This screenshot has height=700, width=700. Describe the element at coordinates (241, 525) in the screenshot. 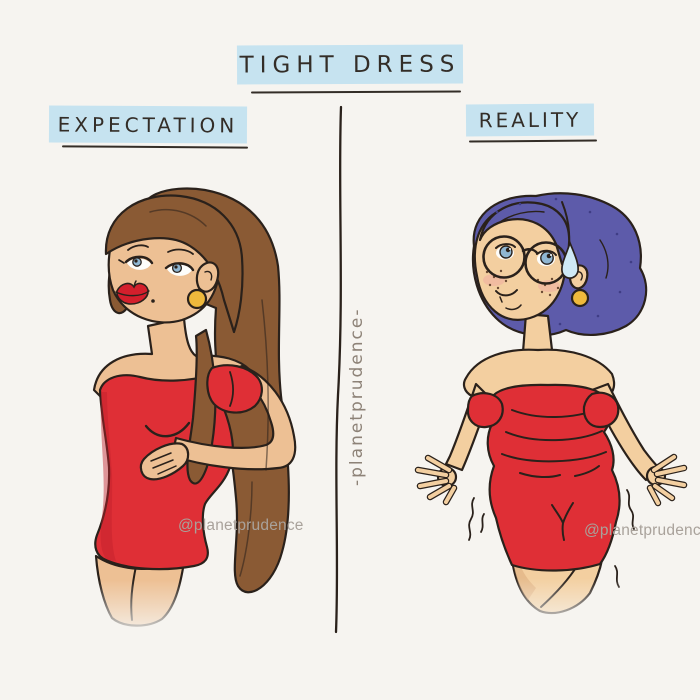

I see `watermark-left: @planetprudence` at that location.